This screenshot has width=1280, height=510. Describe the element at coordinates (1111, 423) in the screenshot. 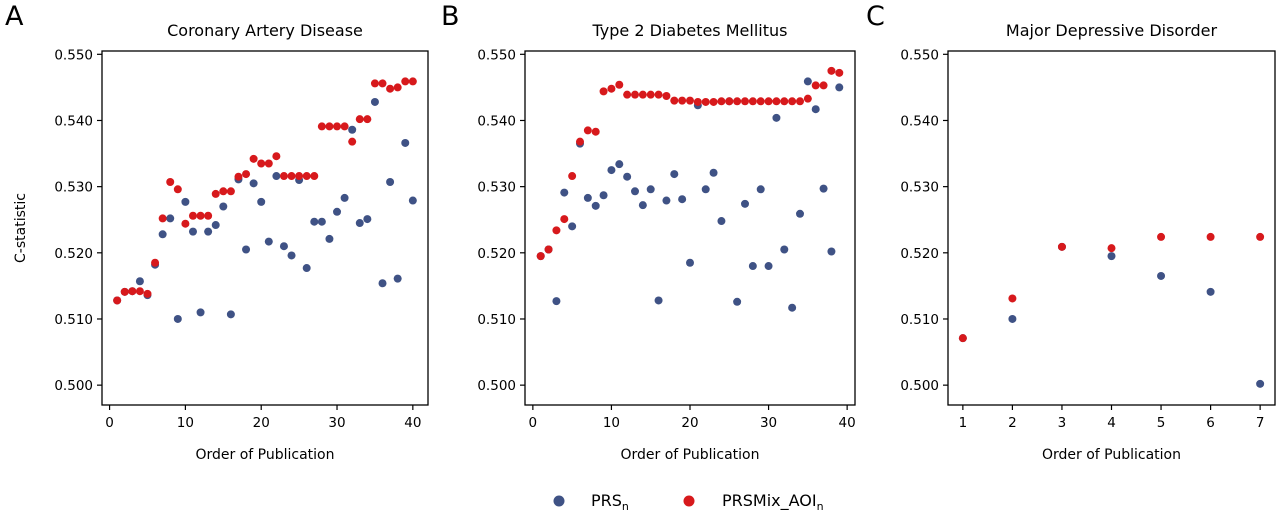

I see `x-tick-label: 4` at that location.